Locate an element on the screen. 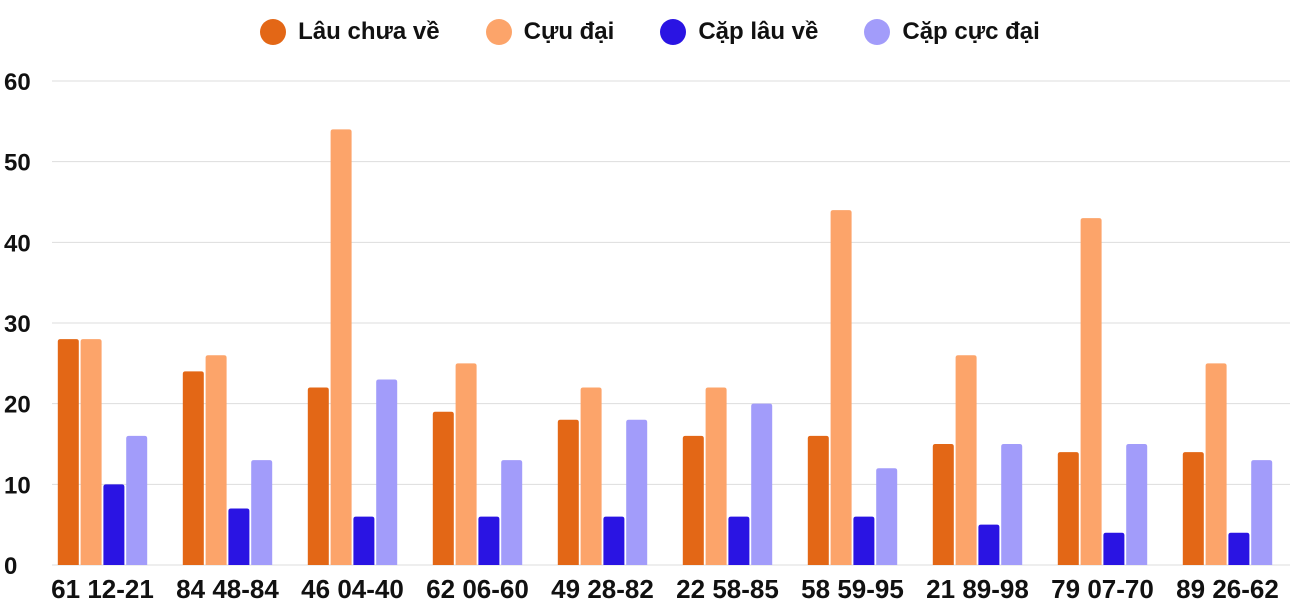 This screenshot has height=600, width=1300. x-tick-label: 62 06-60 is located at coordinates (477, 587).